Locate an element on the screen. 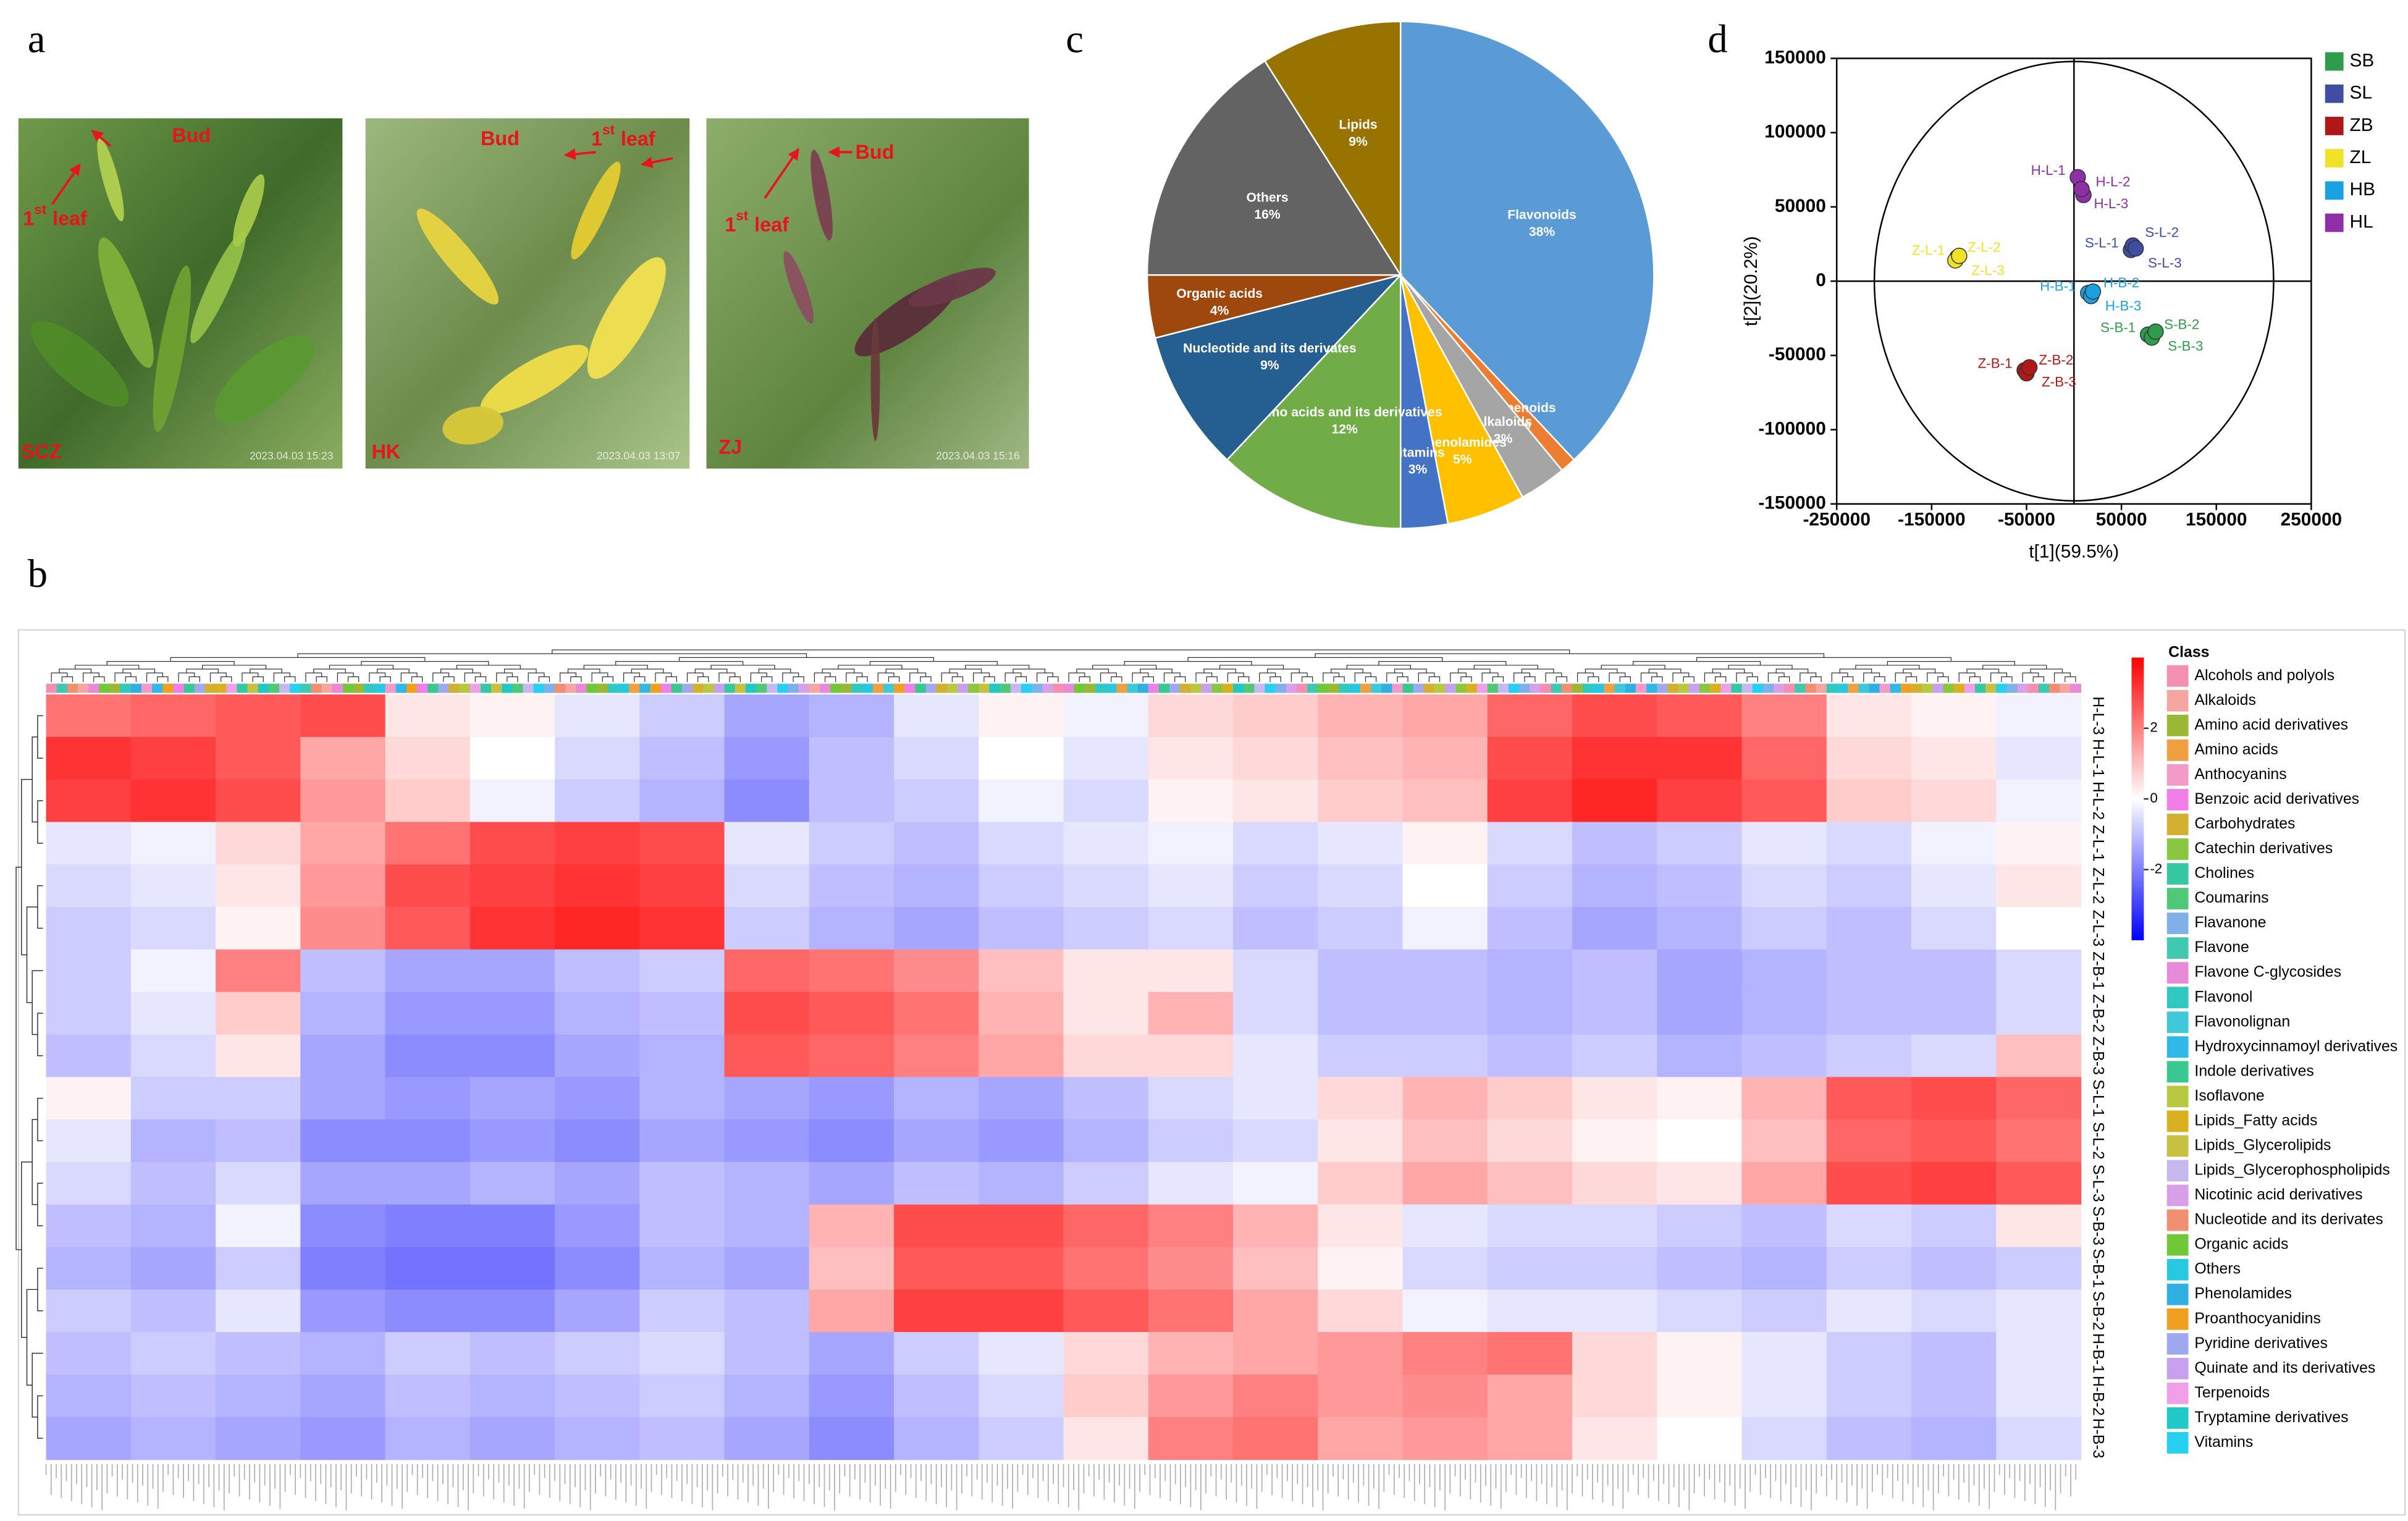  x-axis-title: t[1](59.5%) is located at coordinates (2074, 552).